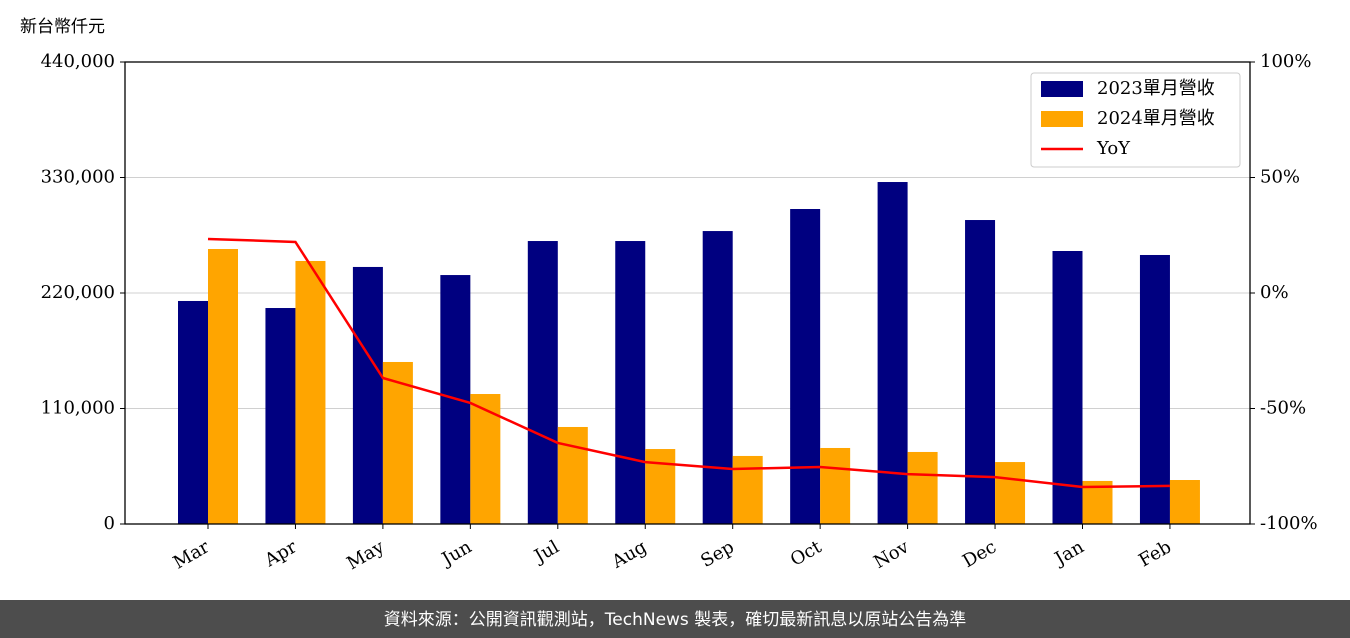 The image size is (1350, 638). I want to click on y-tick-label: 110,000, so click(78, 408).